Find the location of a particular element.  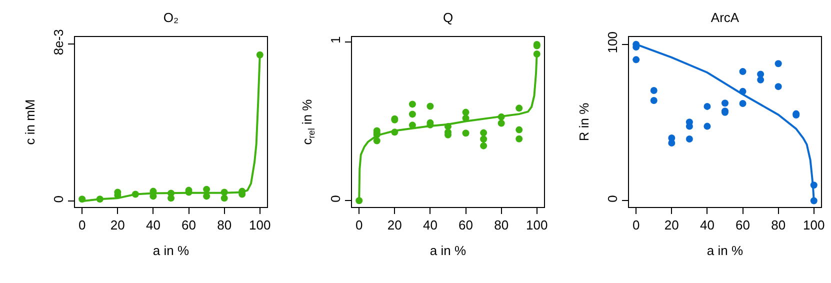

chart-title: Q is located at coordinates (448, 18).